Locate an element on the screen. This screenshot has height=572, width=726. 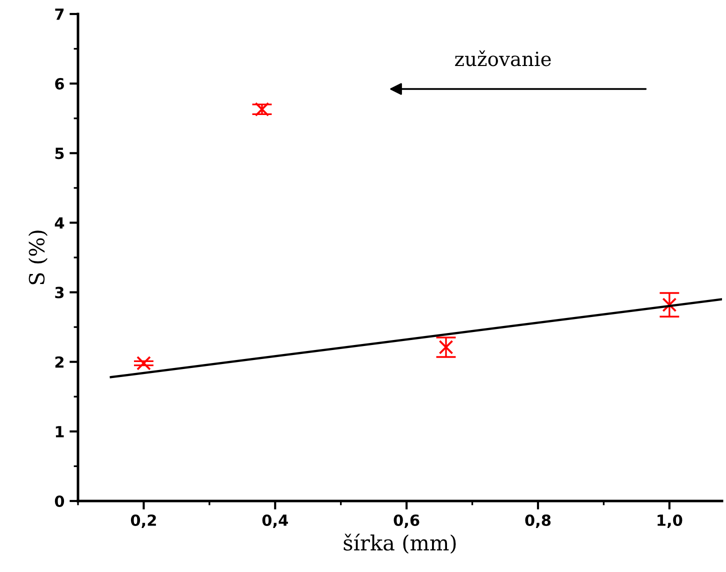
annotation: zužovanie is located at coordinates (503, 58).